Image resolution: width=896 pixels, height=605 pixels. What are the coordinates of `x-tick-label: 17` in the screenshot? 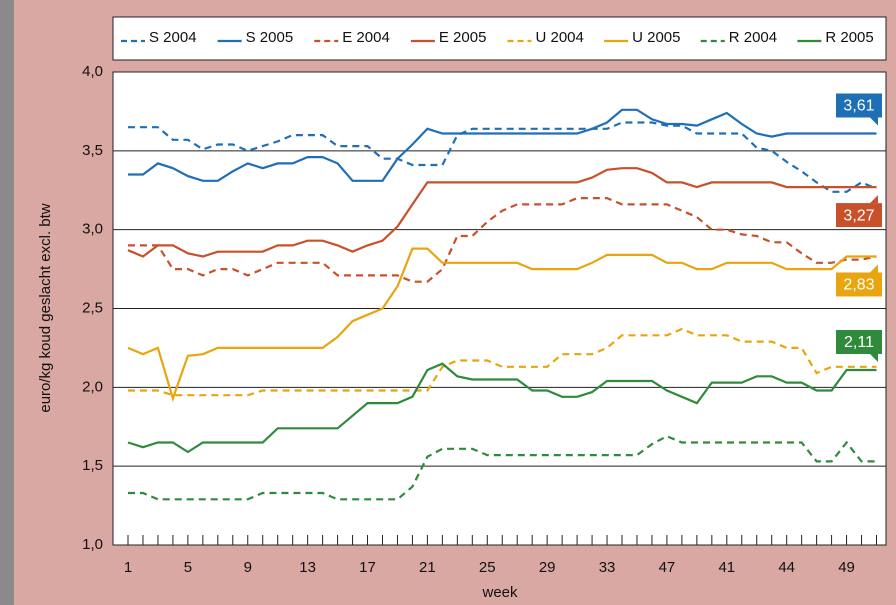 It's located at (367, 567).